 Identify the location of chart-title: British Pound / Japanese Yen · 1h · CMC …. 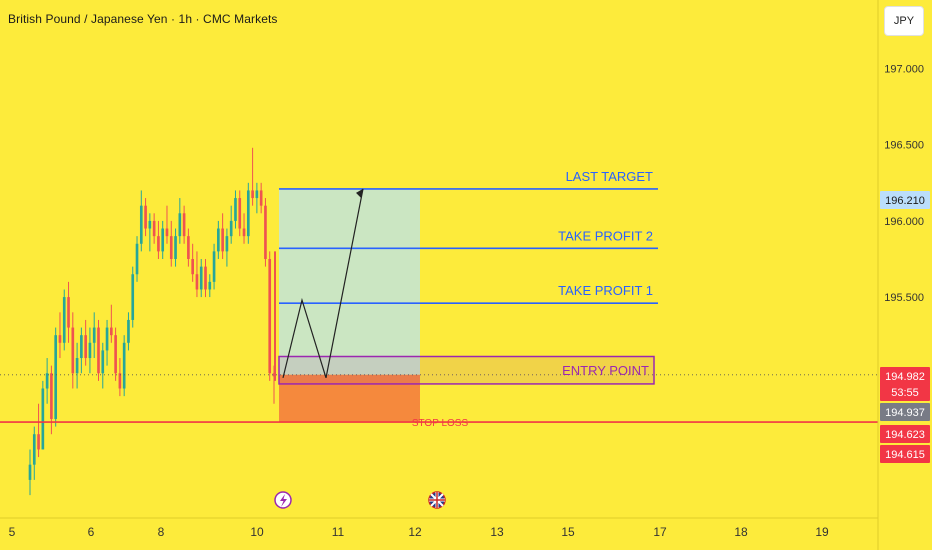
(143, 19).